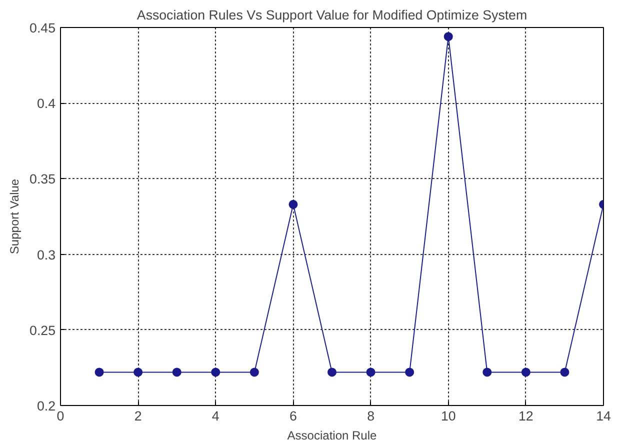  Describe the element at coordinates (46, 254) in the screenshot. I see `y-tick-label: 0.3` at that location.